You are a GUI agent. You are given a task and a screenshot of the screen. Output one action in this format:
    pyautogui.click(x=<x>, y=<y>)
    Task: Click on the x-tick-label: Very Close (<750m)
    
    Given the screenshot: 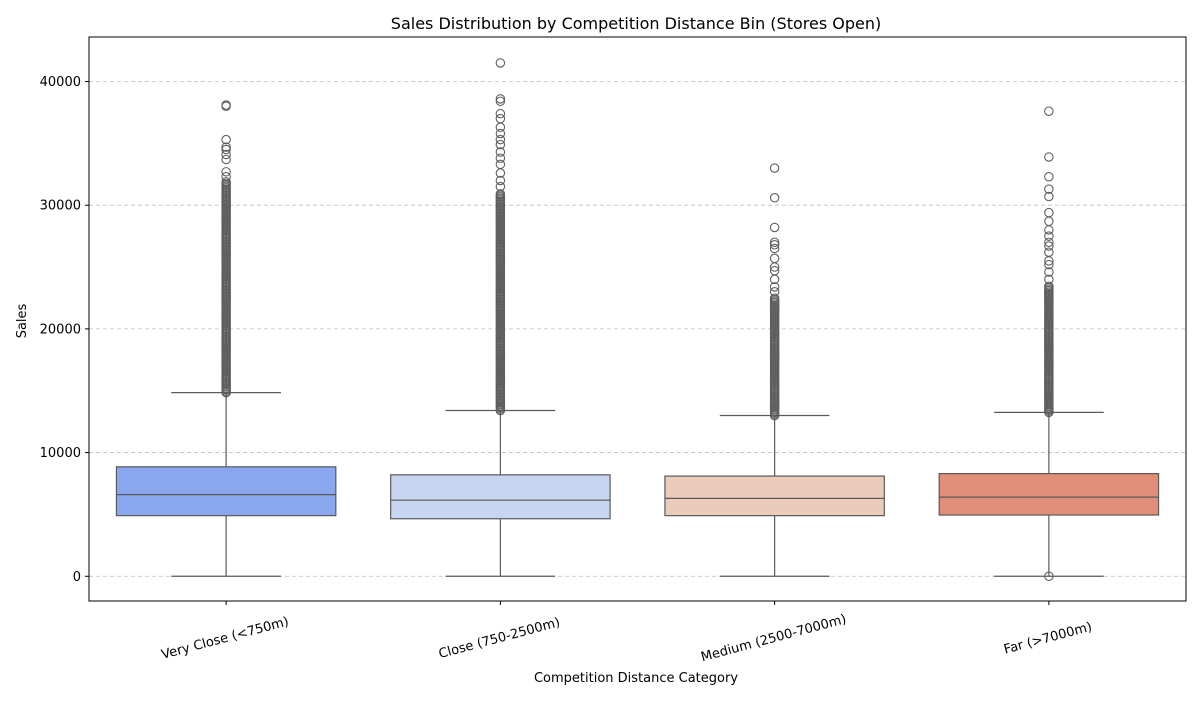 What is the action you would take?
    pyautogui.click(x=225, y=638)
    